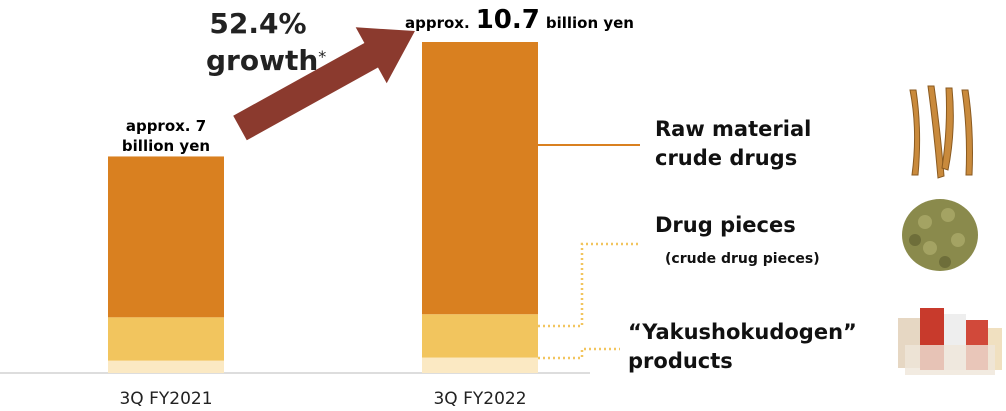 The image size is (1006, 411). I want to click on growth-arrow, so click(324, 84).